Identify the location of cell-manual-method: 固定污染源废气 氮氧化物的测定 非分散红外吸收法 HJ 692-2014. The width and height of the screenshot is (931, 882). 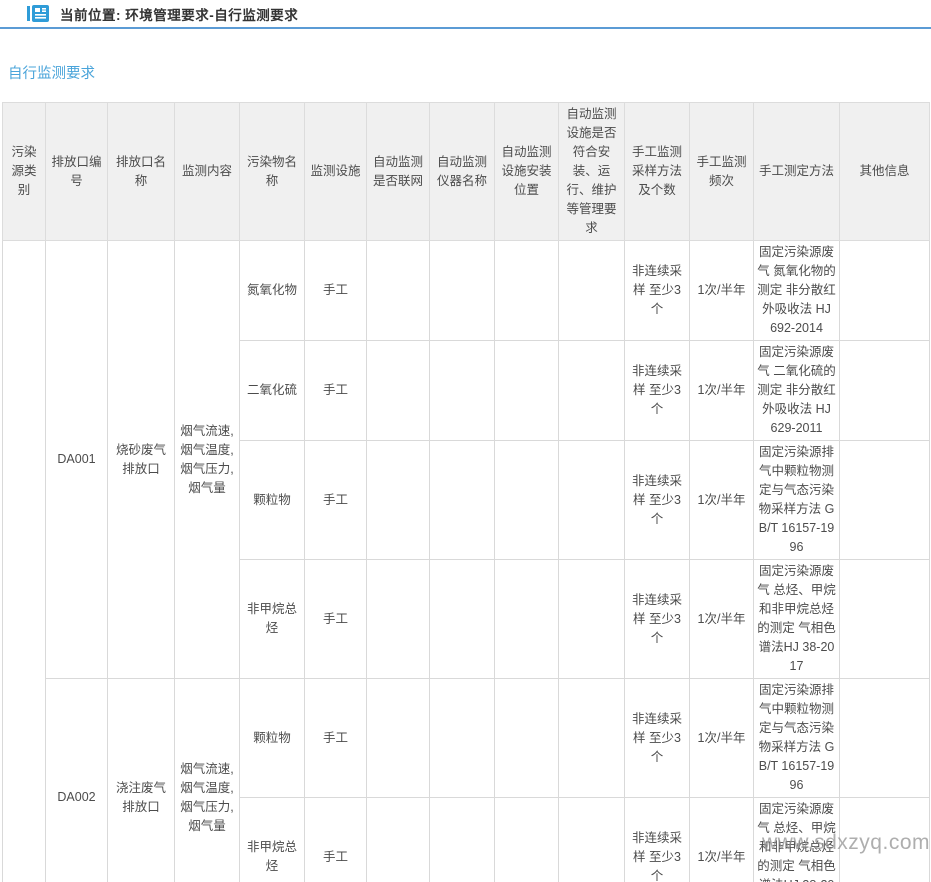
(796, 290).